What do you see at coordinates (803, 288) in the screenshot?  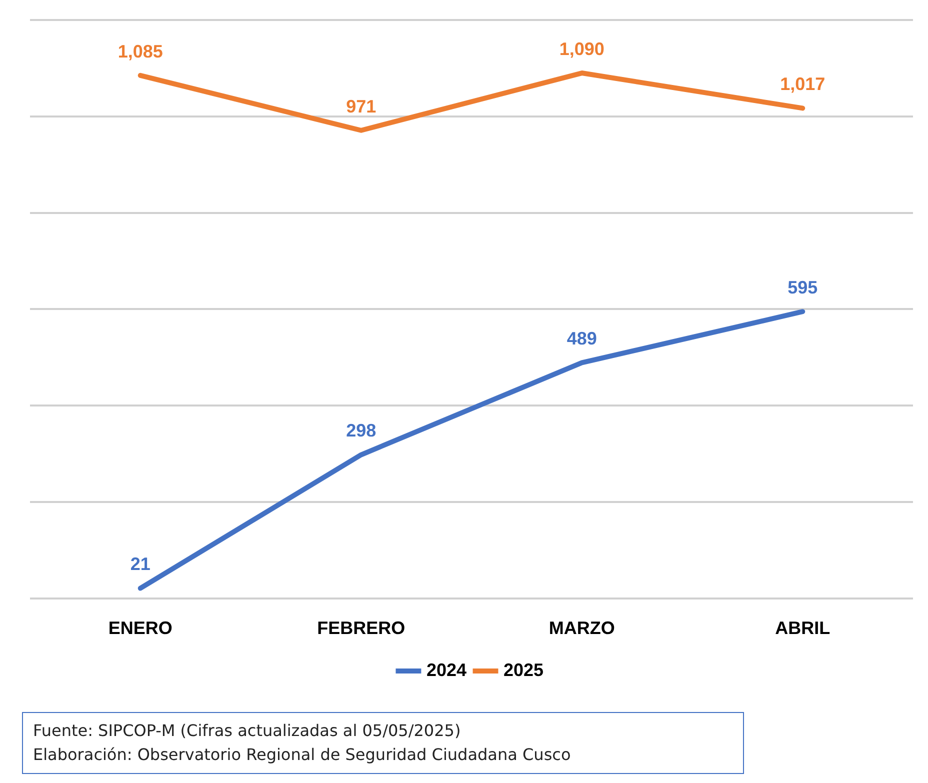 I see `data-label: 595` at bounding box center [803, 288].